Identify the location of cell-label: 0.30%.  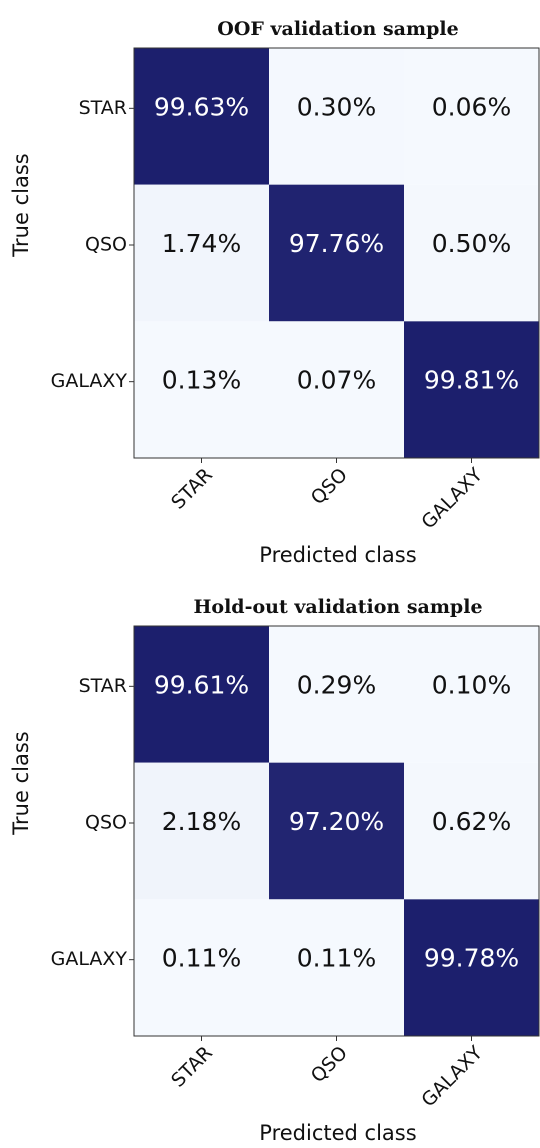
(336, 106).